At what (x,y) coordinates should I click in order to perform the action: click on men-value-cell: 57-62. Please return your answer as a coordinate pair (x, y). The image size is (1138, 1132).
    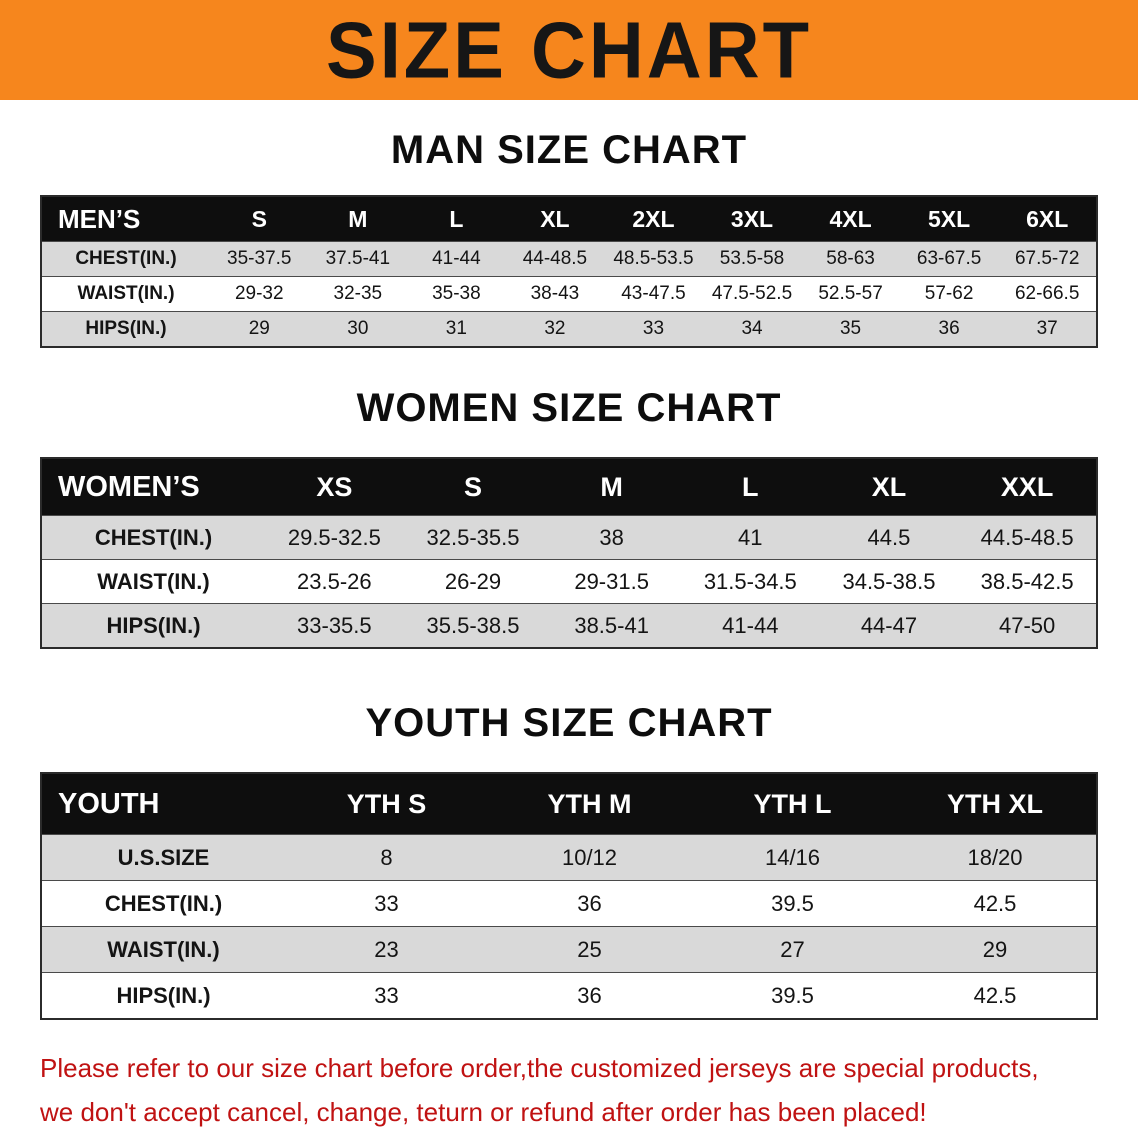
    Looking at the image, I should click on (949, 294).